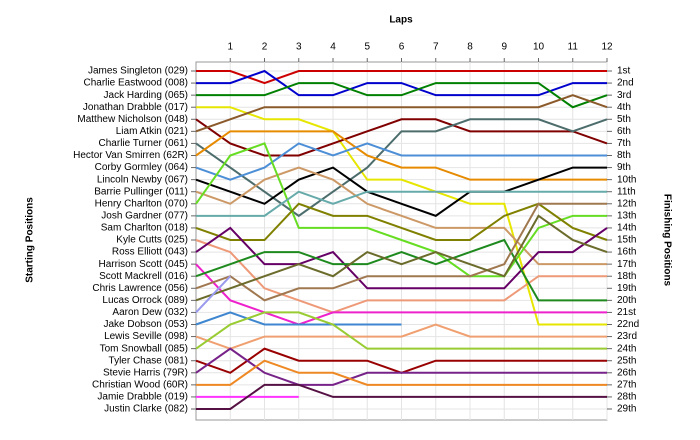 This screenshot has width=700, height=440. I want to click on x-tick-label: 1, so click(230, 47).